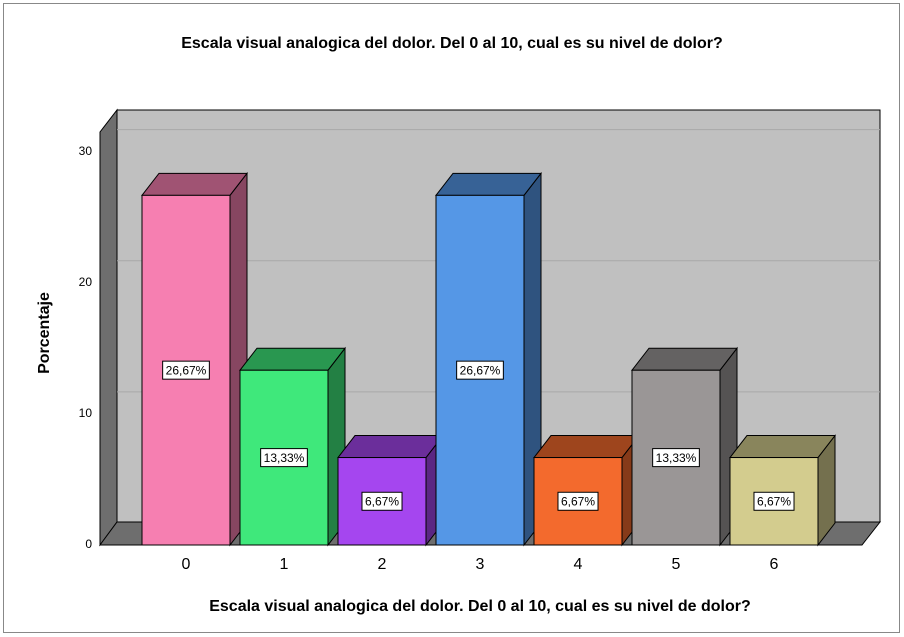 The width and height of the screenshot is (904, 637). I want to click on y-tick-label: 20, so click(86, 282).